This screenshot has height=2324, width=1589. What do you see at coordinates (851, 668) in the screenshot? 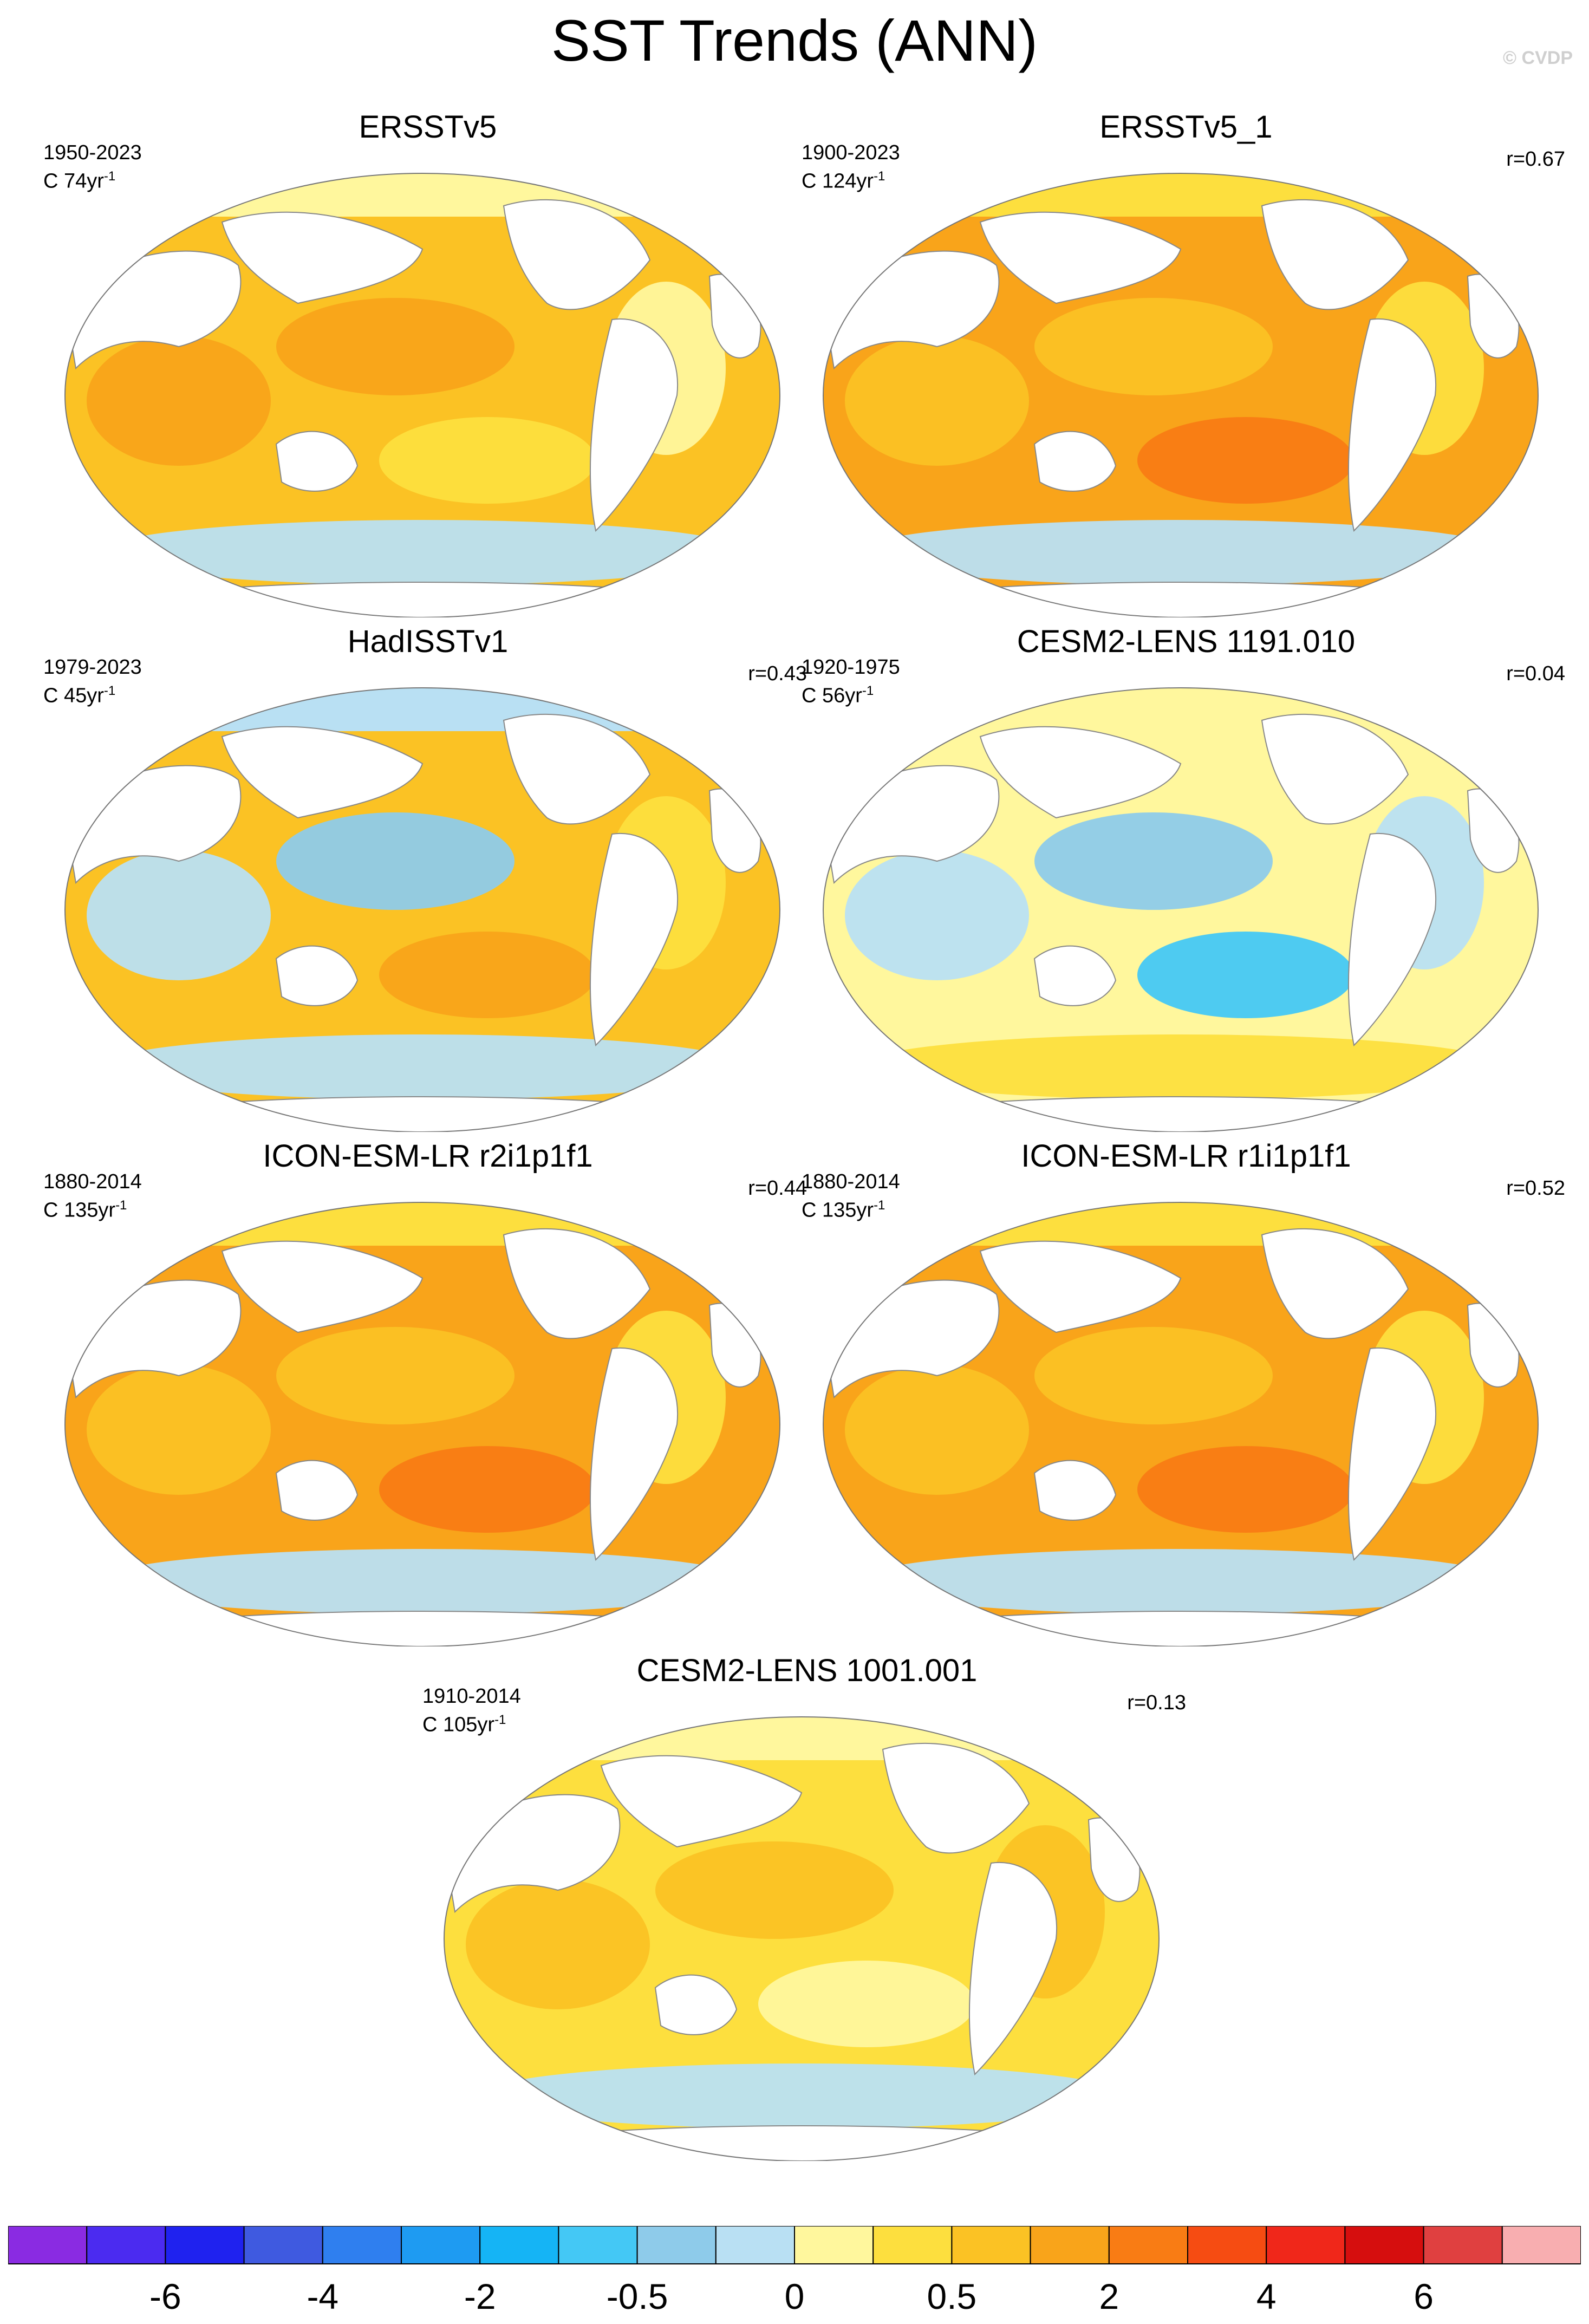
I see `panel-years: 1920-1975` at bounding box center [851, 668].